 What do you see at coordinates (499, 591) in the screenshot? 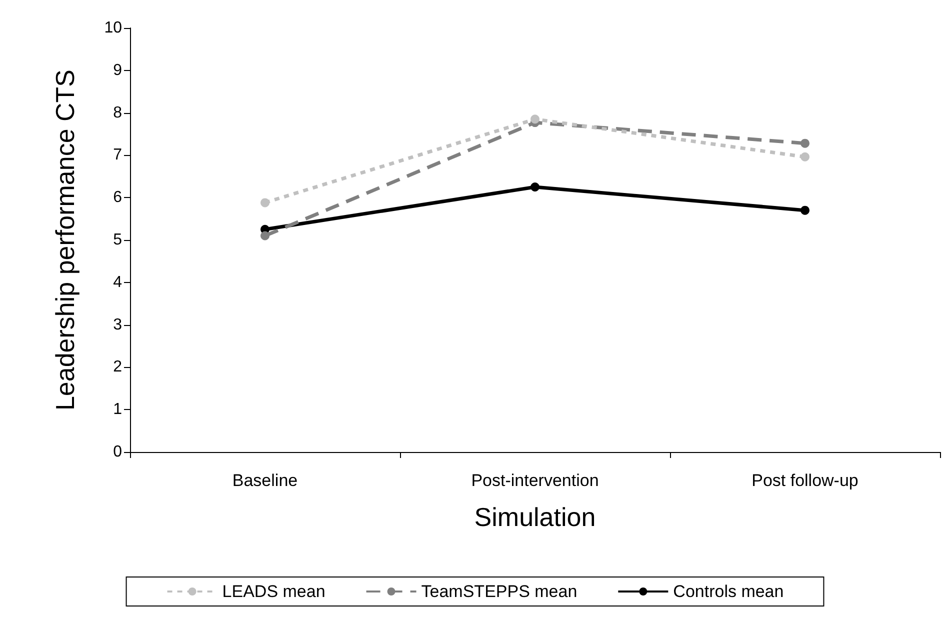
I see `legend-label: TeamSTEPPS mean` at bounding box center [499, 591].